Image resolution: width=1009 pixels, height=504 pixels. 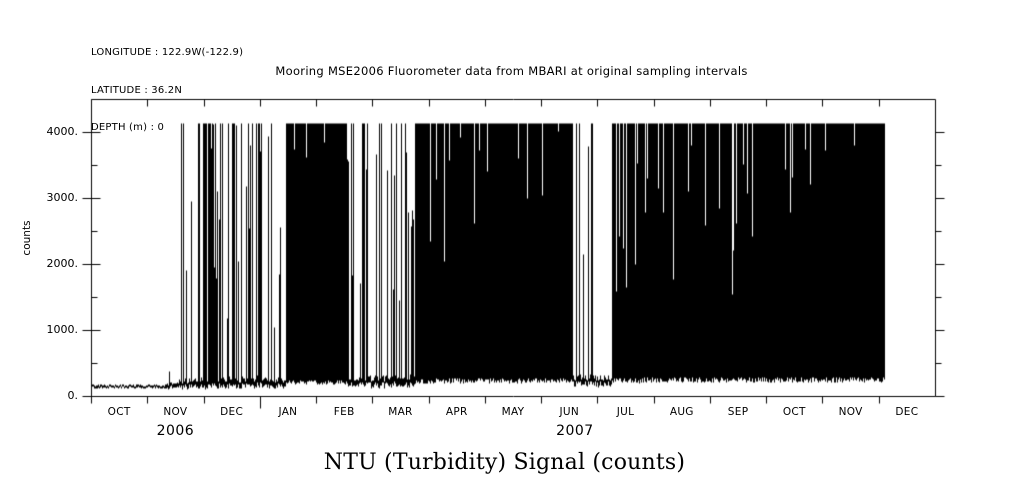 What do you see at coordinates (62, 197) in the screenshot?
I see `y-tick-label: 3000.` at bounding box center [62, 197].